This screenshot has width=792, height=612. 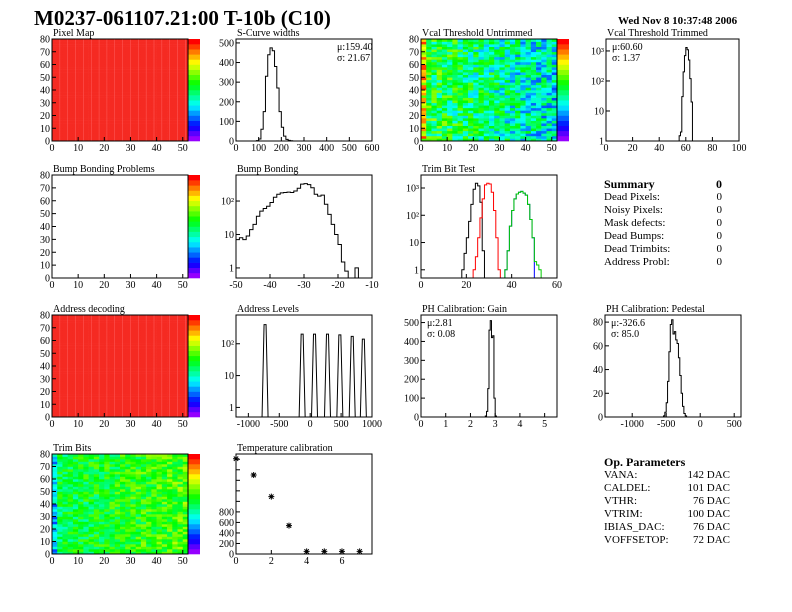 I want to click on x-tick-label: 0, so click(x=52, y=561).